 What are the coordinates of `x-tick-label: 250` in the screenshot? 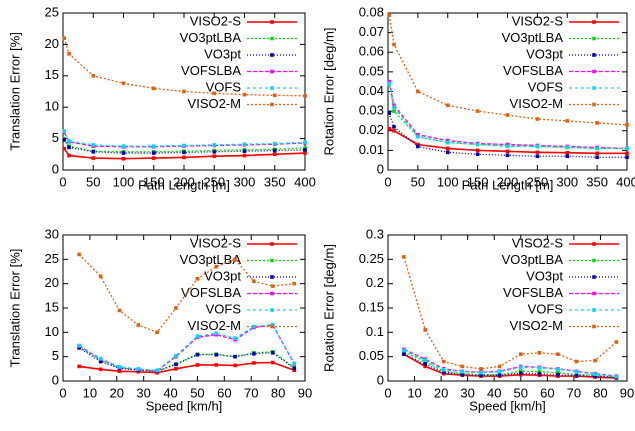 It's located at (214, 181).